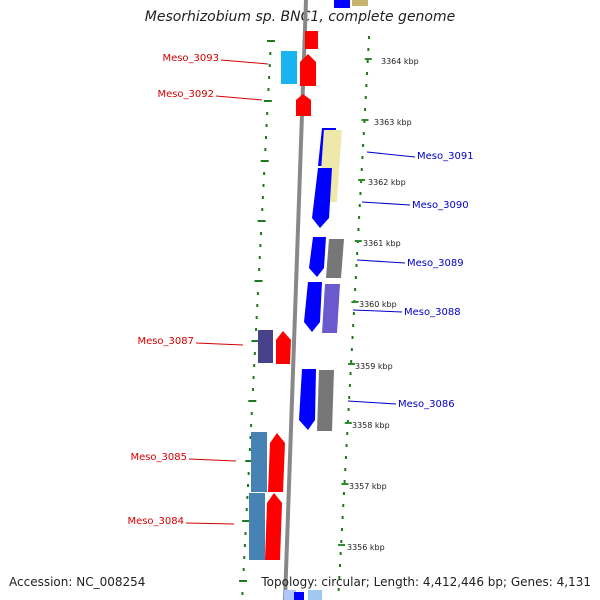 The height and width of the screenshot is (600, 600). What do you see at coordinates (299, 596) in the screenshot?
I see `gene-feature-bottom-blue` at bounding box center [299, 596].